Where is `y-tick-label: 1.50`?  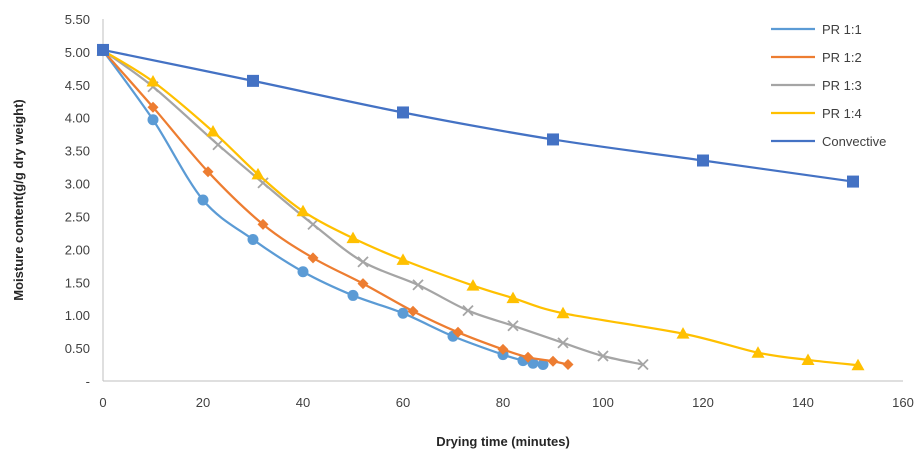
y-tick-label: 1.50 is located at coordinates (77, 282).